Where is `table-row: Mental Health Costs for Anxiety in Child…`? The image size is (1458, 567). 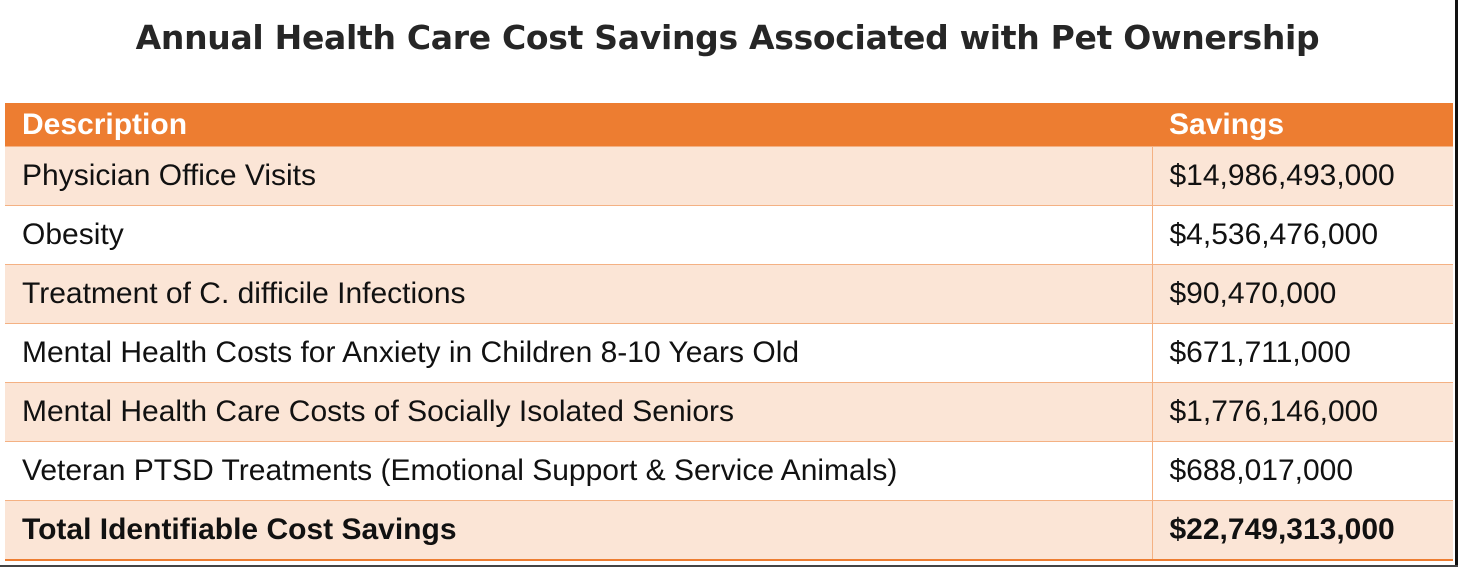
table-row: Mental Health Costs for Anxiety in Child… is located at coordinates (729, 353).